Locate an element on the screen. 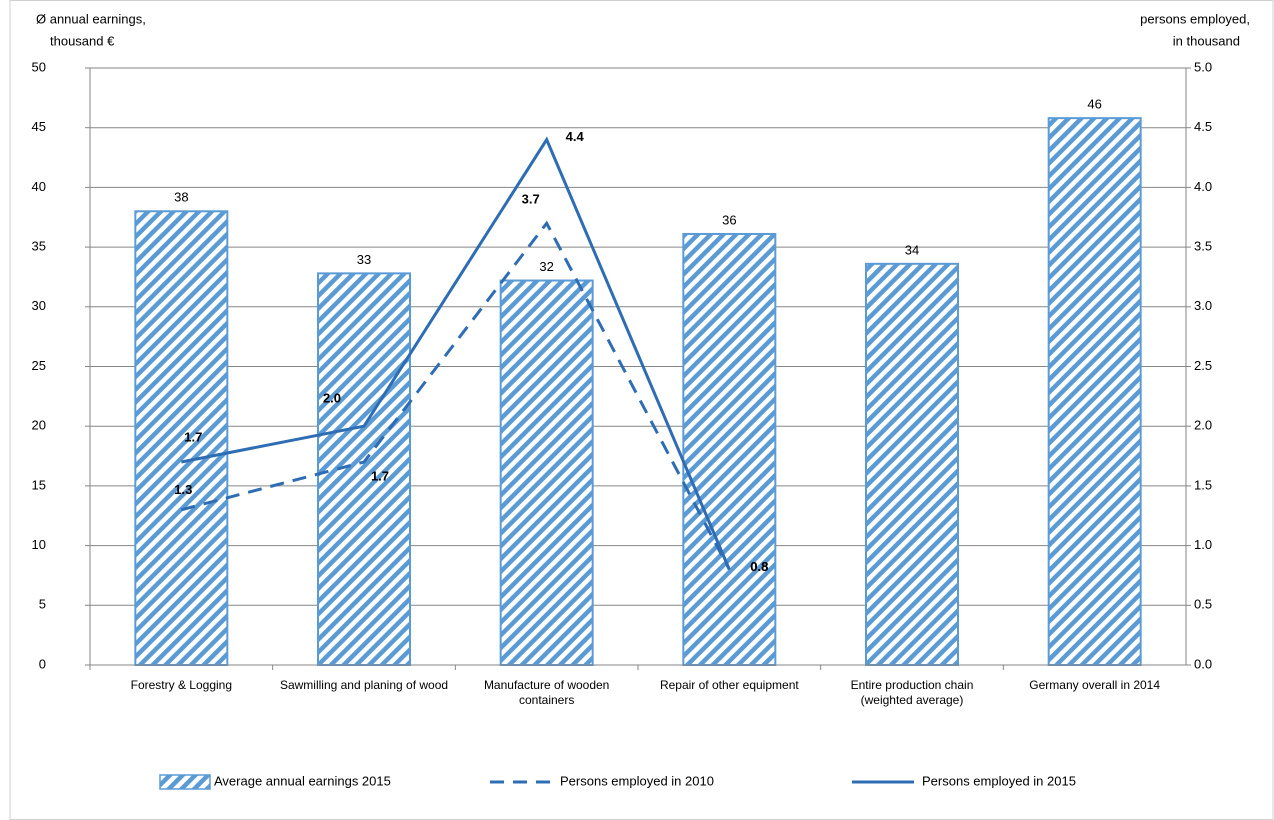 Image resolution: width=1274 pixels, height=820 pixels. data-label: 32 is located at coordinates (546, 266).